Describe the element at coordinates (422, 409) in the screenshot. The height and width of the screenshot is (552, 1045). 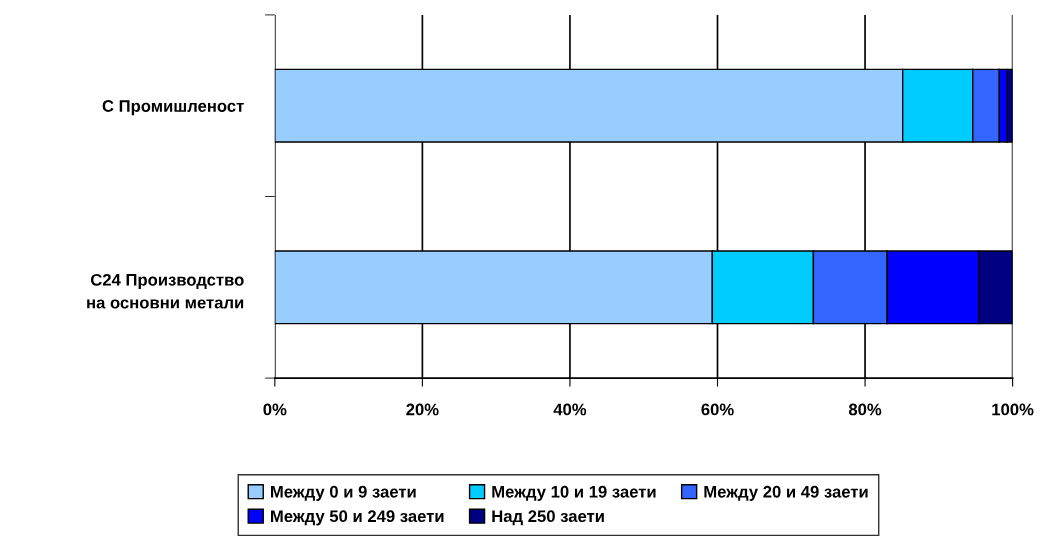
I see `x-tick-label: 20%` at that location.